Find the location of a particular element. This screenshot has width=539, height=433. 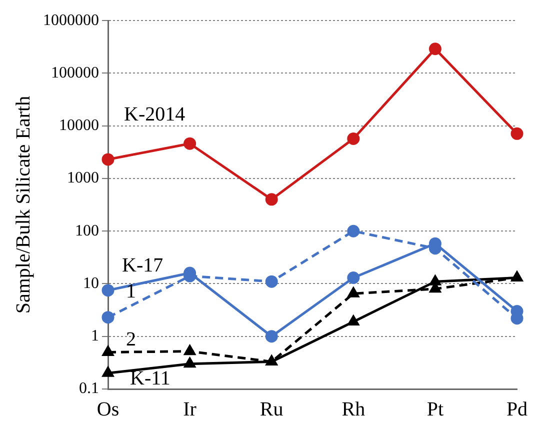

y-tick-label: 100 is located at coordinates (87, 231).